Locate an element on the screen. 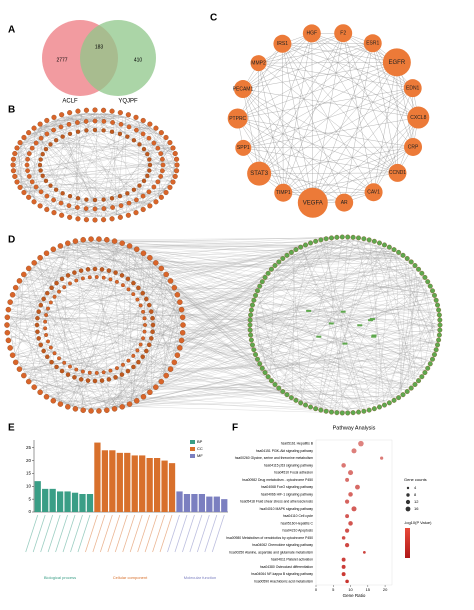  node-label: AR is located at coordinates (344, 203).